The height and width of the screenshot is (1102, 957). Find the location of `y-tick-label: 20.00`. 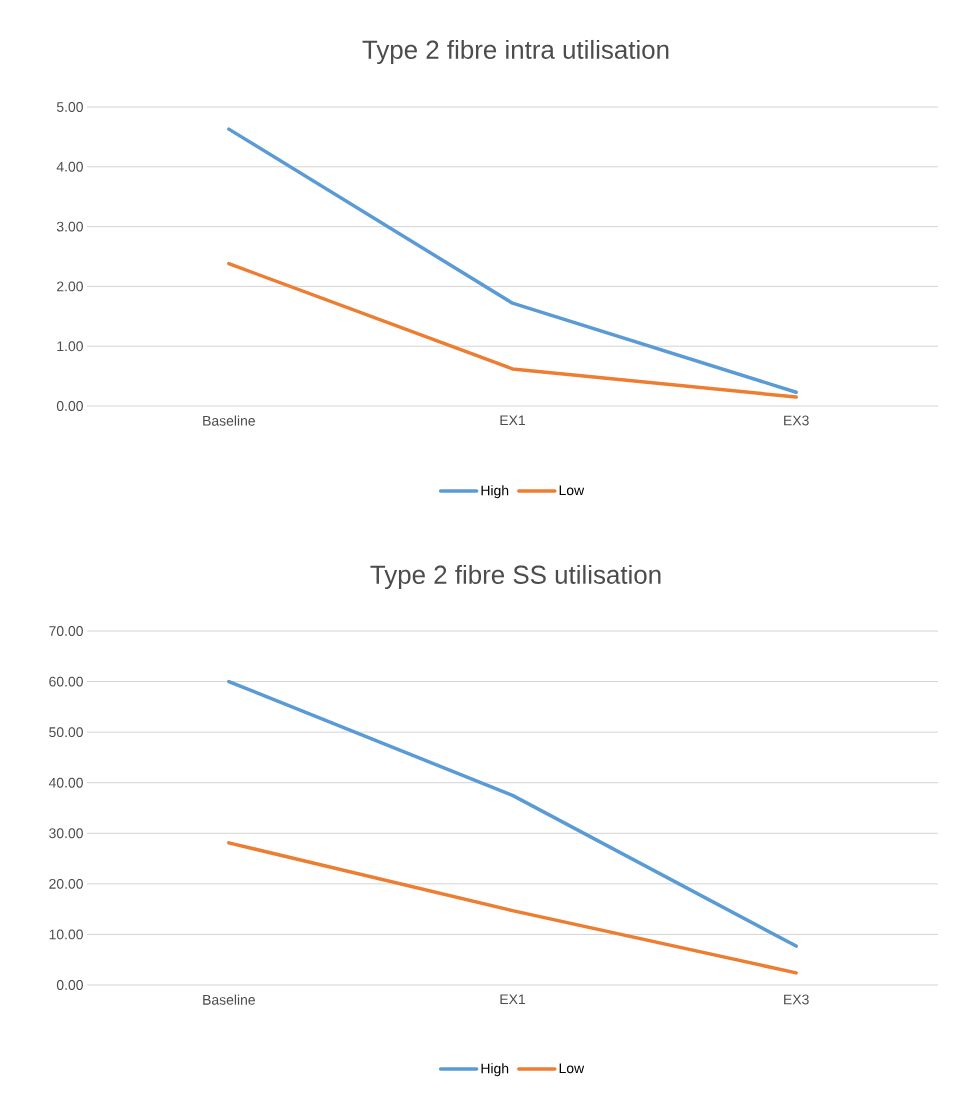

y-tick-label: 20.00 is located at coordinates (66, 883).